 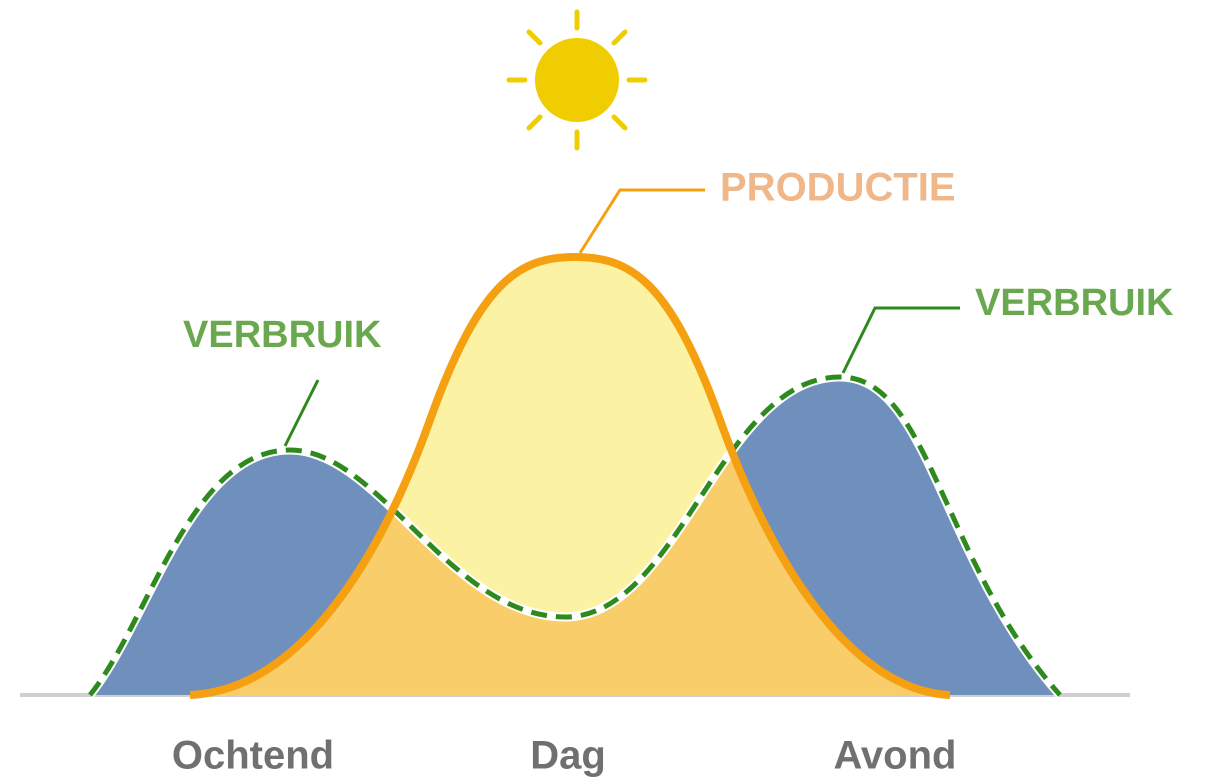 What do you see at coordinates (895, 756) in the screenshot?
I see `x-label: Avond` at bounding box center [895, 756].